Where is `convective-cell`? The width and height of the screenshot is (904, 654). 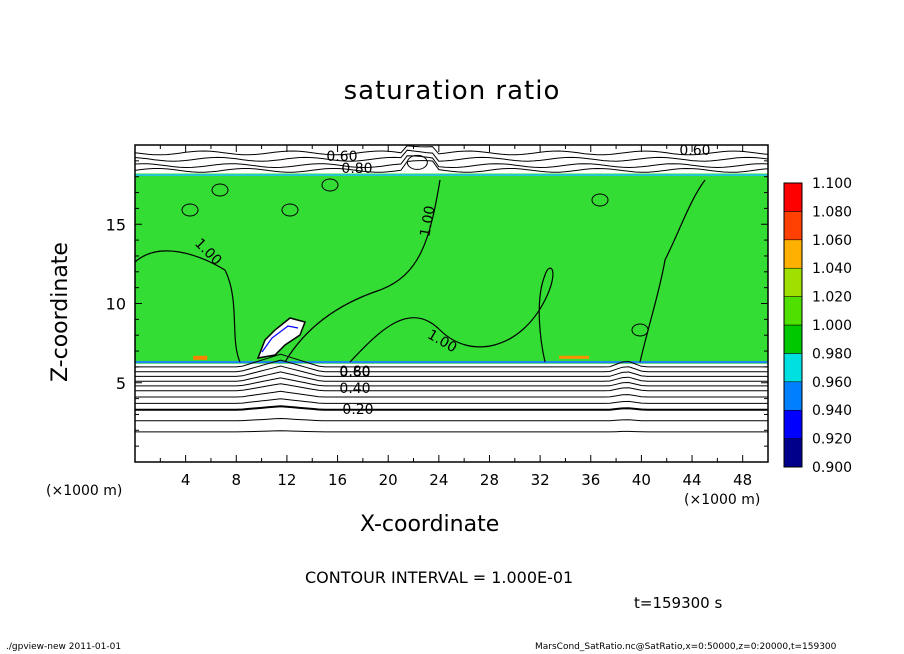 convective-cell is located at coordinates (281, 338).